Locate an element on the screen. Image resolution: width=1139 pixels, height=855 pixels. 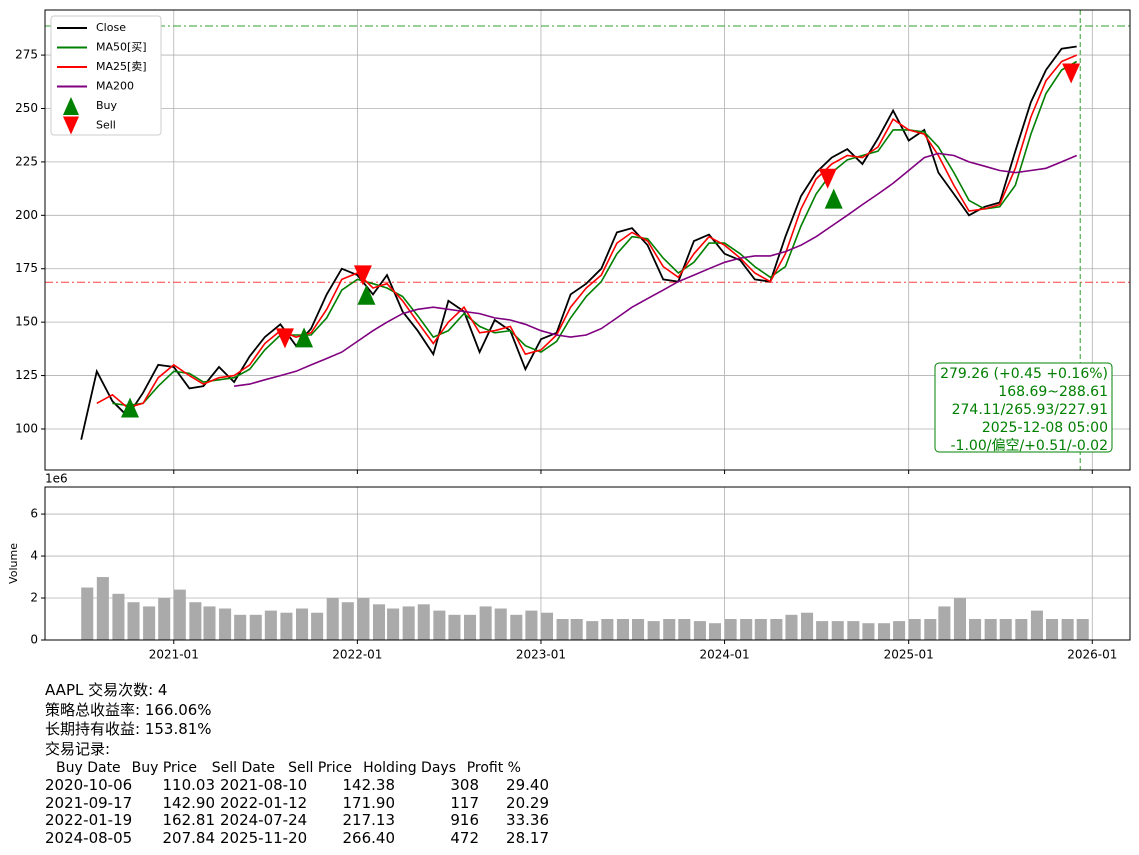
annotation-text: 279.26 (+0.45 +0.16%) is located at coordinates (1024, 374).